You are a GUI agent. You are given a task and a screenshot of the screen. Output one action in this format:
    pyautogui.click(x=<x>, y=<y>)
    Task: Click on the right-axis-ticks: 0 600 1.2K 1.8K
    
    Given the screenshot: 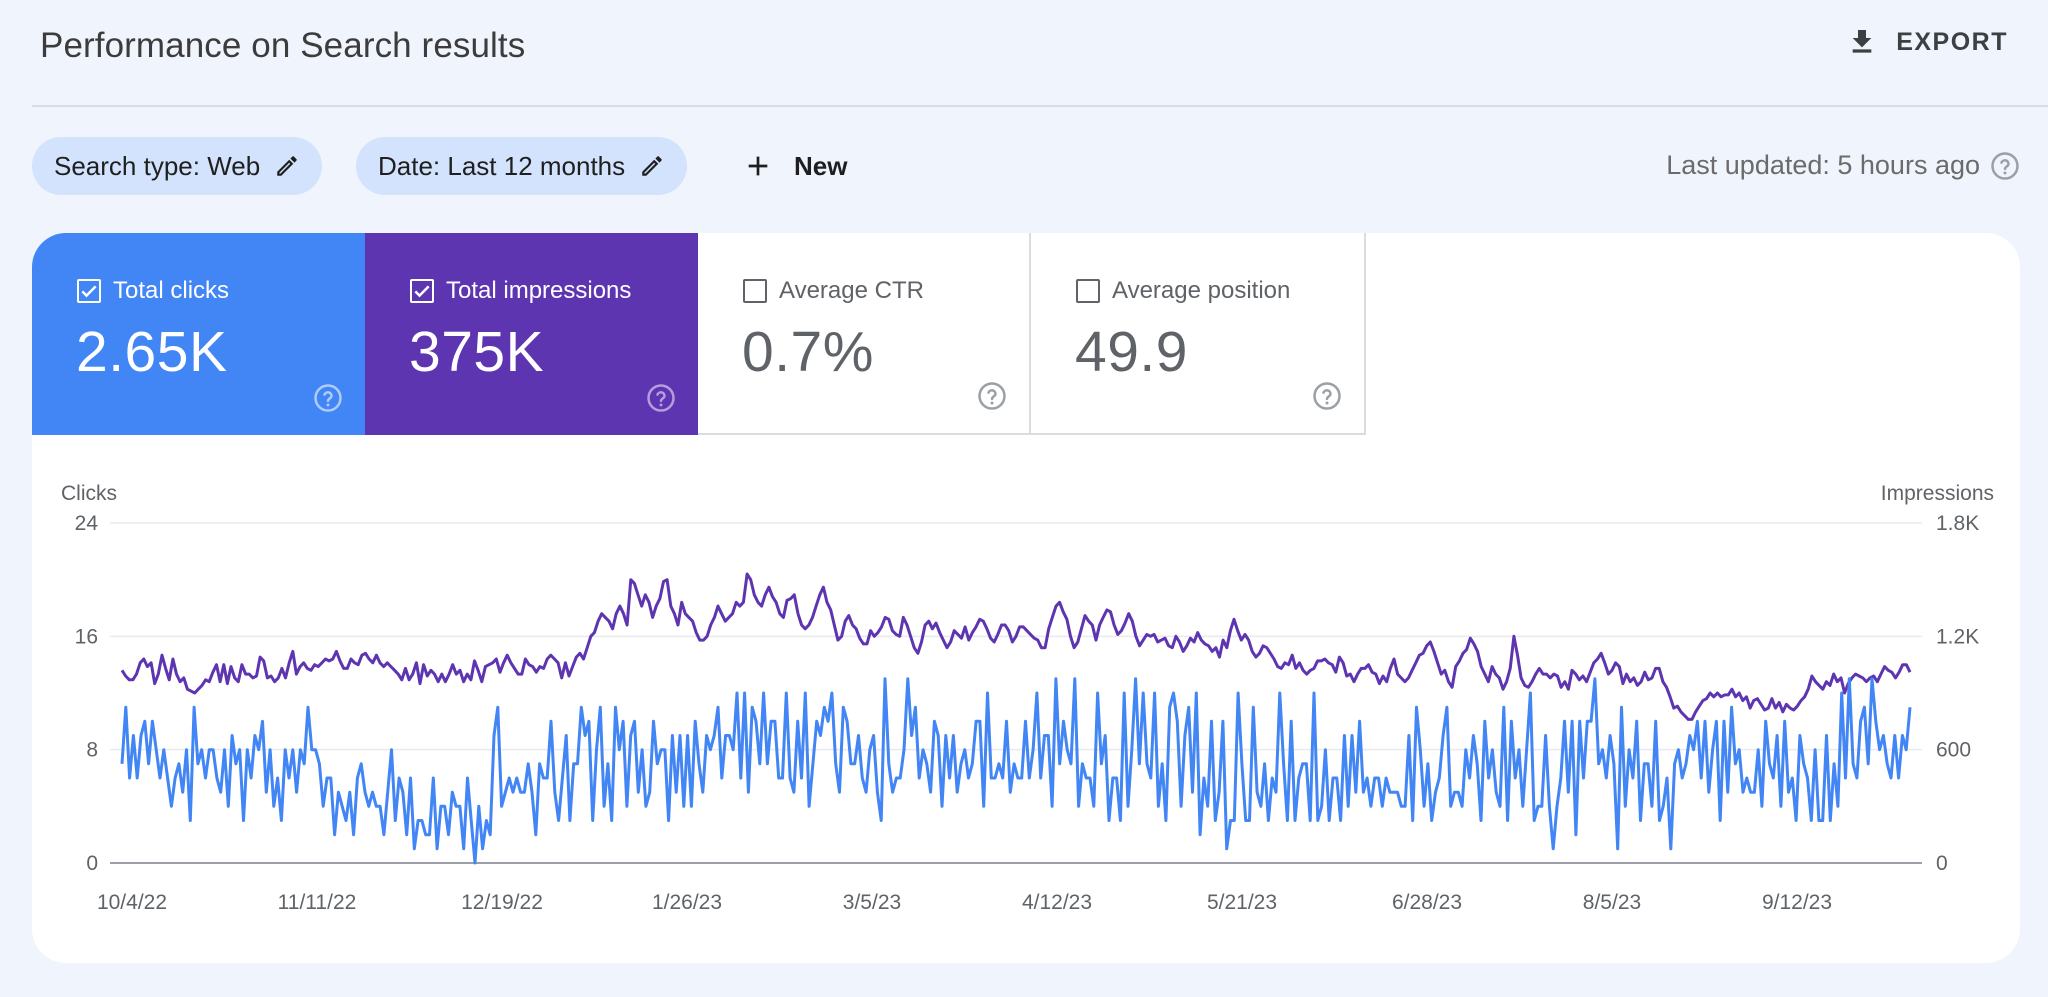 What is the action you would take?
    pyautogui.click(x=1957, y=693)
    